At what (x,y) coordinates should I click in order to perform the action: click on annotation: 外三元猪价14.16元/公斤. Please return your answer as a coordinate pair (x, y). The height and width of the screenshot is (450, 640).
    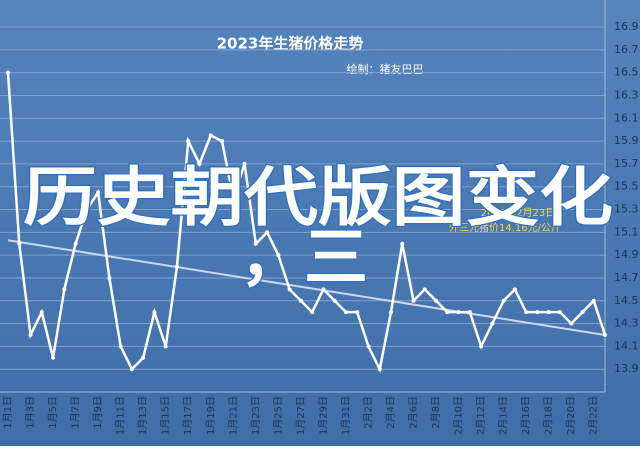
    Looking at the image, I should click on (505, 228).